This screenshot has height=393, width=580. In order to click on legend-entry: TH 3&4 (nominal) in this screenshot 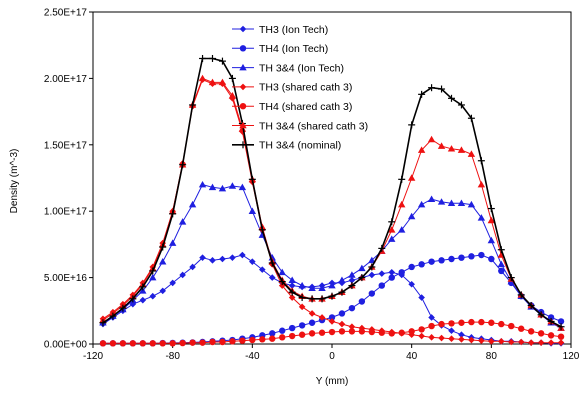, I will do `click(286, 146)`.